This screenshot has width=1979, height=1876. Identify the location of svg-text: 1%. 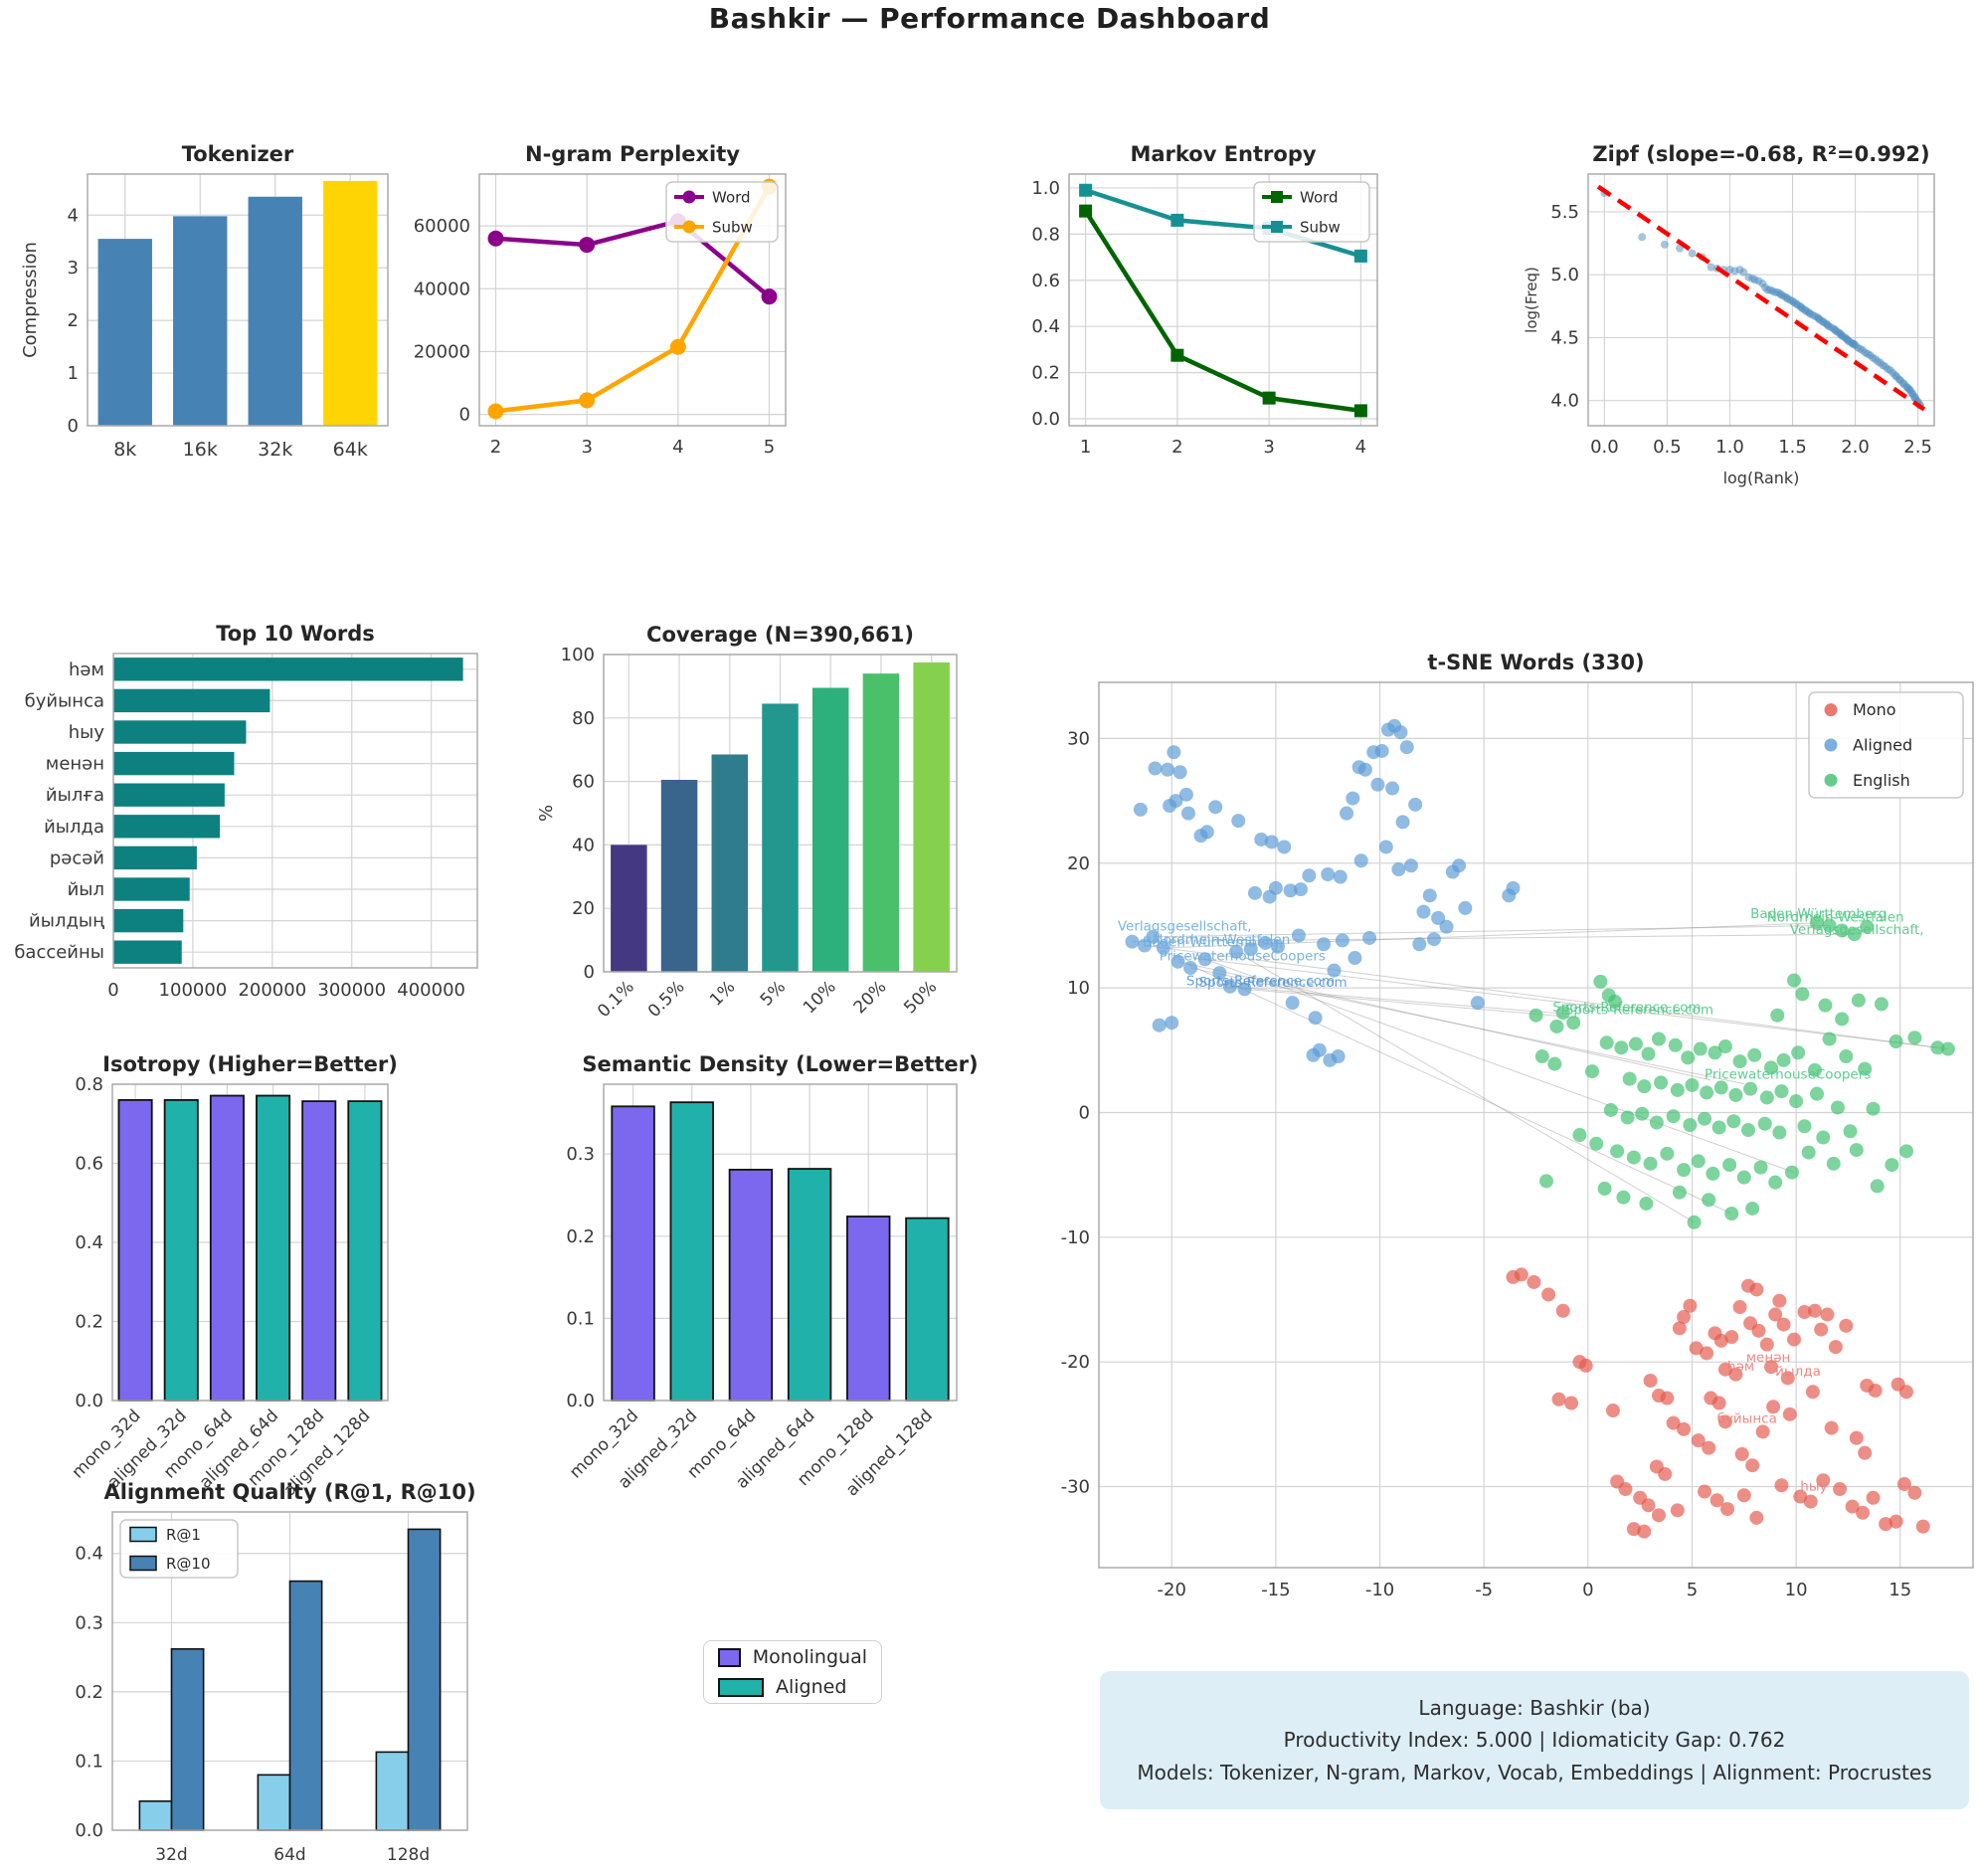
(722, 993).